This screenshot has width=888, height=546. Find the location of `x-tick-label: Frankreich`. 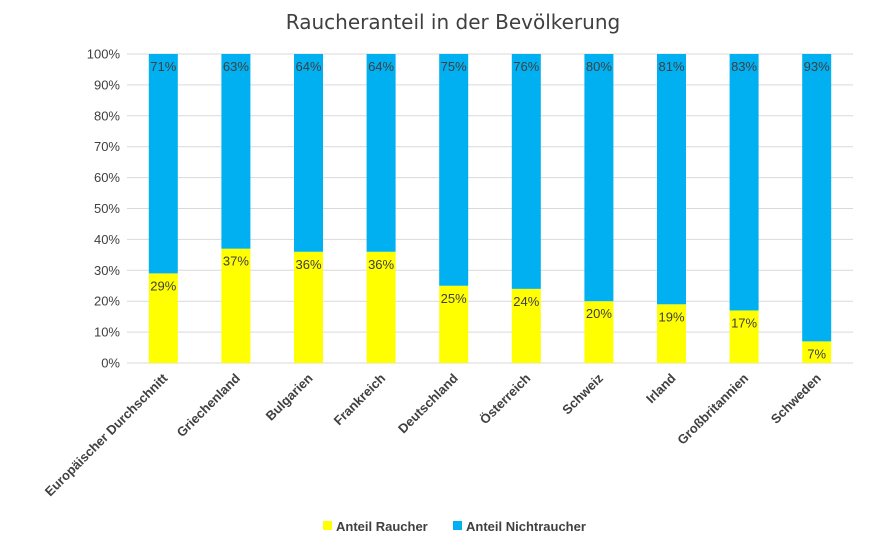

x-tick-label: Frankreich is located at coordinates (360, 399).